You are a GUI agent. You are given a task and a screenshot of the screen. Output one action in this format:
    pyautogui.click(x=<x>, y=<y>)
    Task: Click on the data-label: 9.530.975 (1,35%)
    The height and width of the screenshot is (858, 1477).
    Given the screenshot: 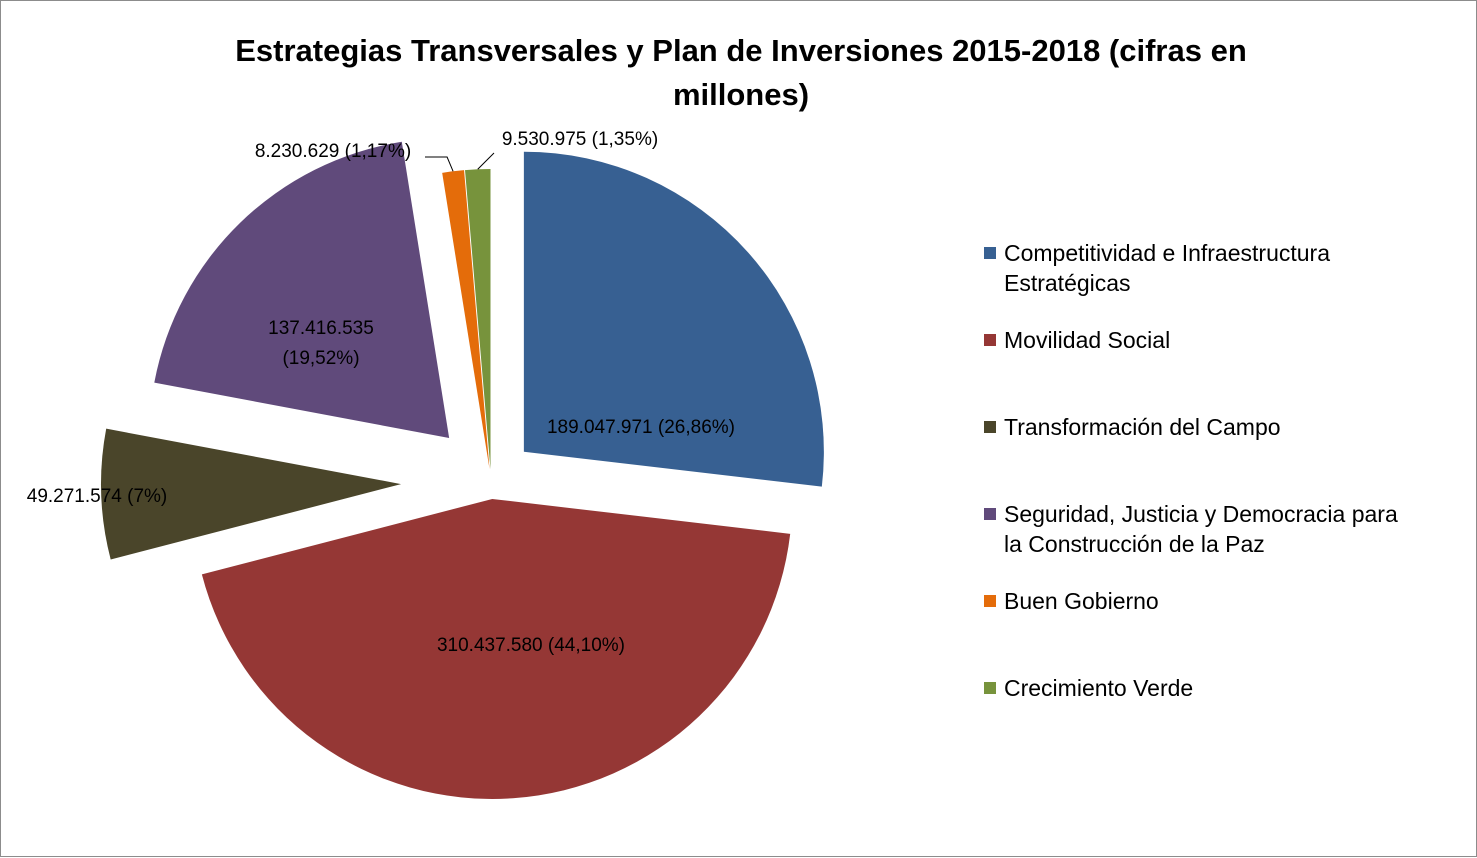 What is the action you would take?
    pyautogui.click(x=580, y=139)
    